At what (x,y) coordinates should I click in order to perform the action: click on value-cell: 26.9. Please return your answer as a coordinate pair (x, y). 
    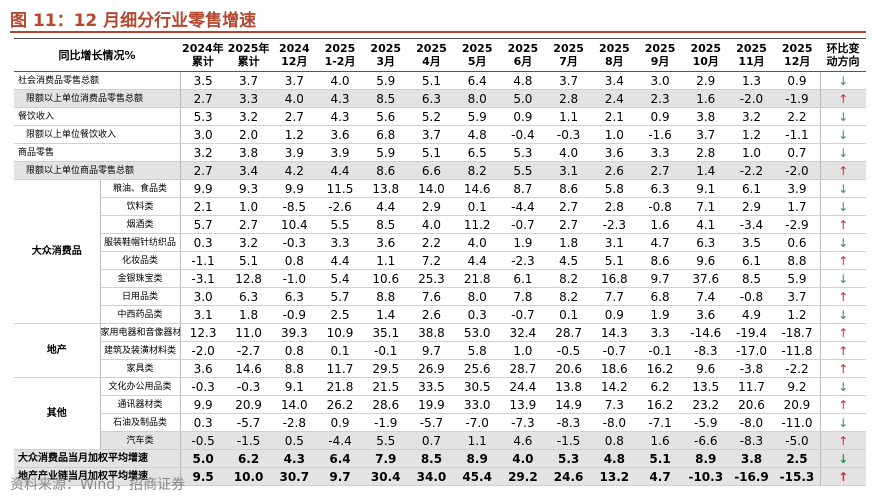
    Looking at the image, I should click on (431, 368).